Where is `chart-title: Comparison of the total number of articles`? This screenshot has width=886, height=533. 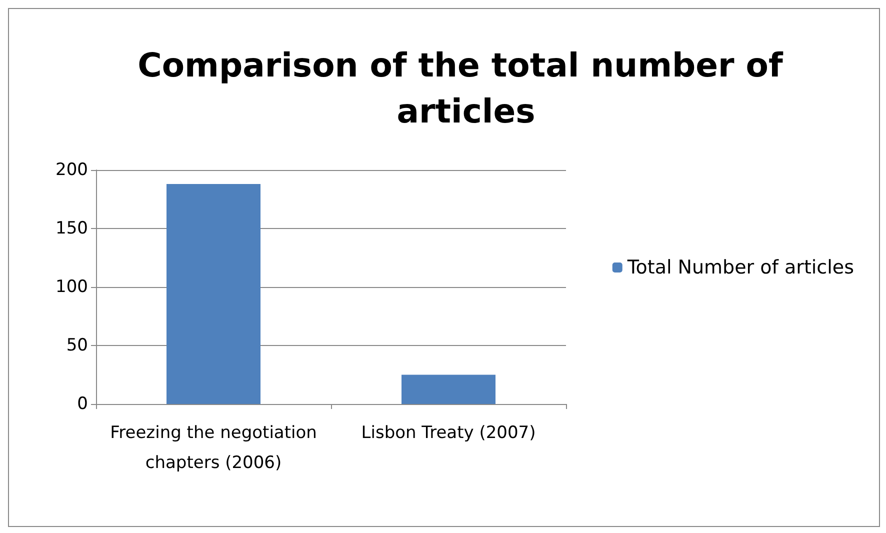
chart-title: Comparison of the total number of articles is located at coordinates (466, 88).